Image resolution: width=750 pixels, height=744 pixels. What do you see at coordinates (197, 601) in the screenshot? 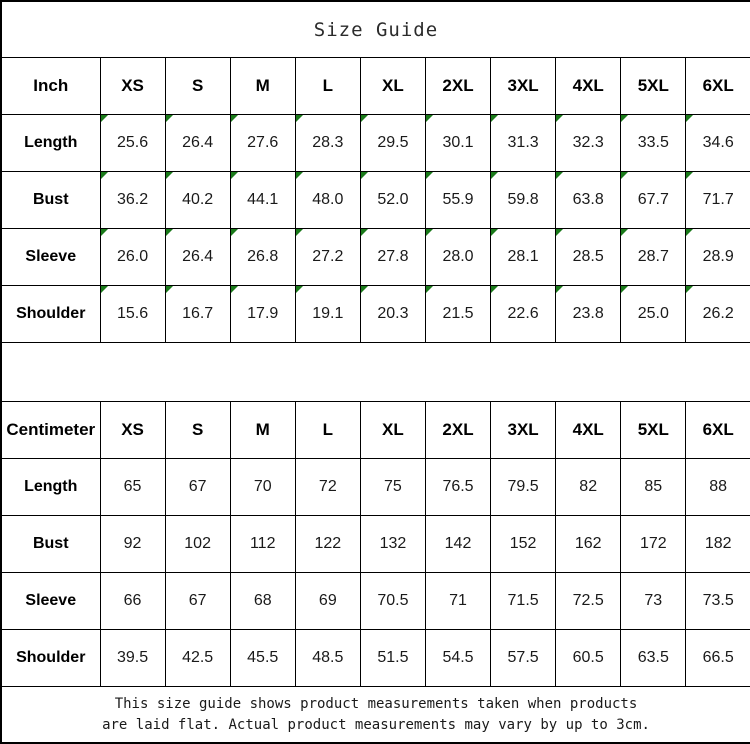
I see `cell-sleeve-s-centimeter: 67` at bounding box center [197, 601].